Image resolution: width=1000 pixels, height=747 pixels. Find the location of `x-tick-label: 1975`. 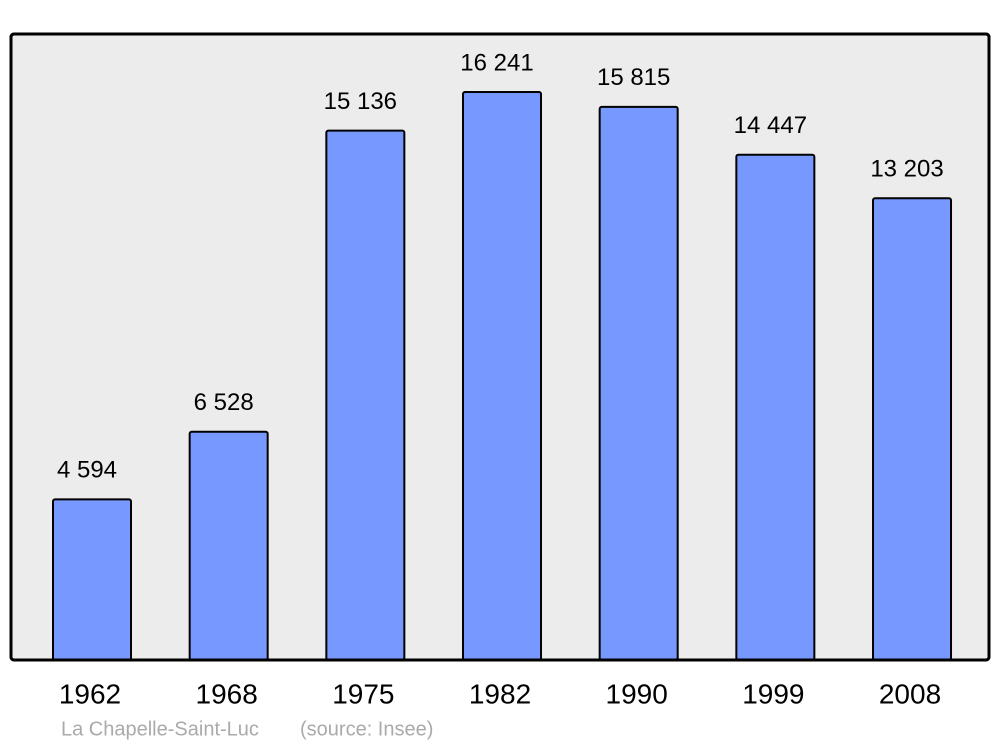

x-tick-label: 1975 is located at coordinates (363, 693).